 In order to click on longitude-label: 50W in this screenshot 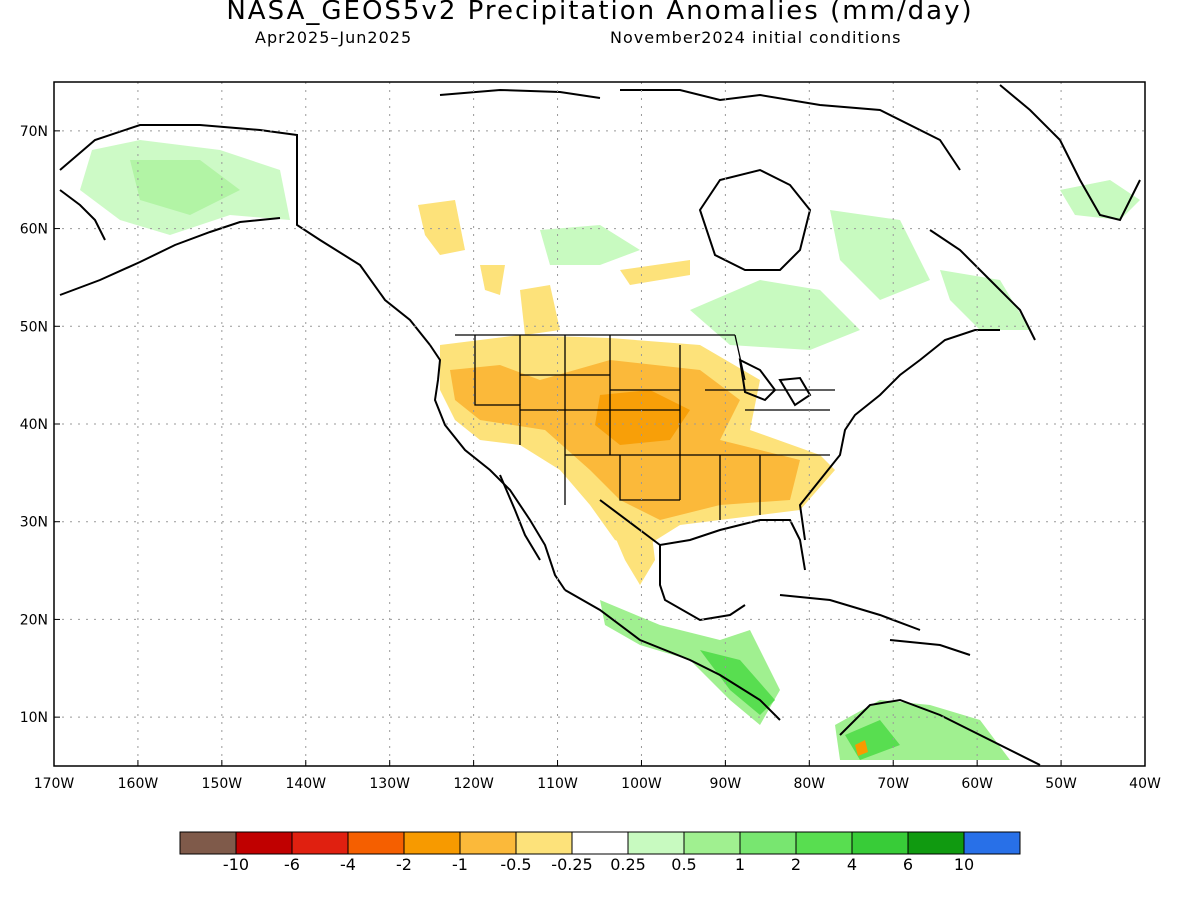, I will do `click(1061, 784)`.